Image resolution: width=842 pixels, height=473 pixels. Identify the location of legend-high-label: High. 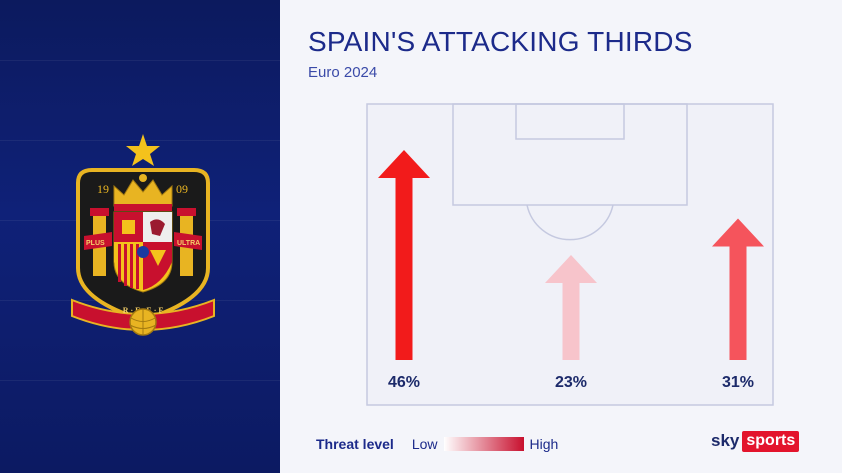
(544, 444).